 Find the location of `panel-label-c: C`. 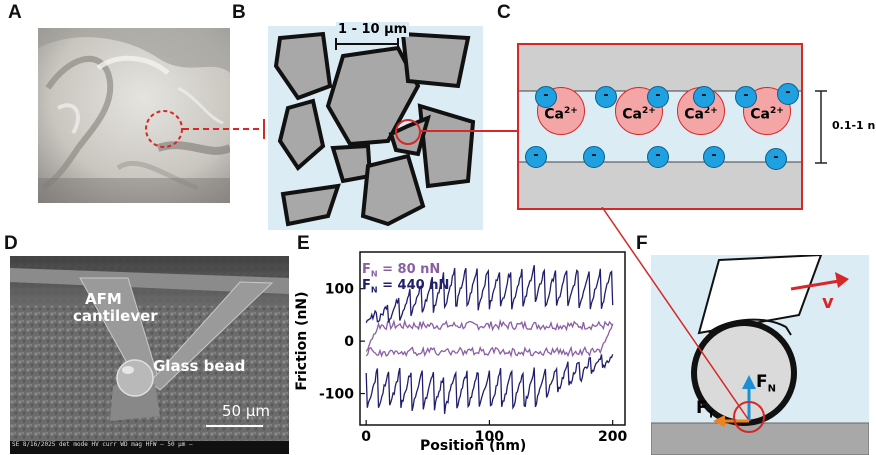

panel-label-c: C is located at coordinates (504, 12).